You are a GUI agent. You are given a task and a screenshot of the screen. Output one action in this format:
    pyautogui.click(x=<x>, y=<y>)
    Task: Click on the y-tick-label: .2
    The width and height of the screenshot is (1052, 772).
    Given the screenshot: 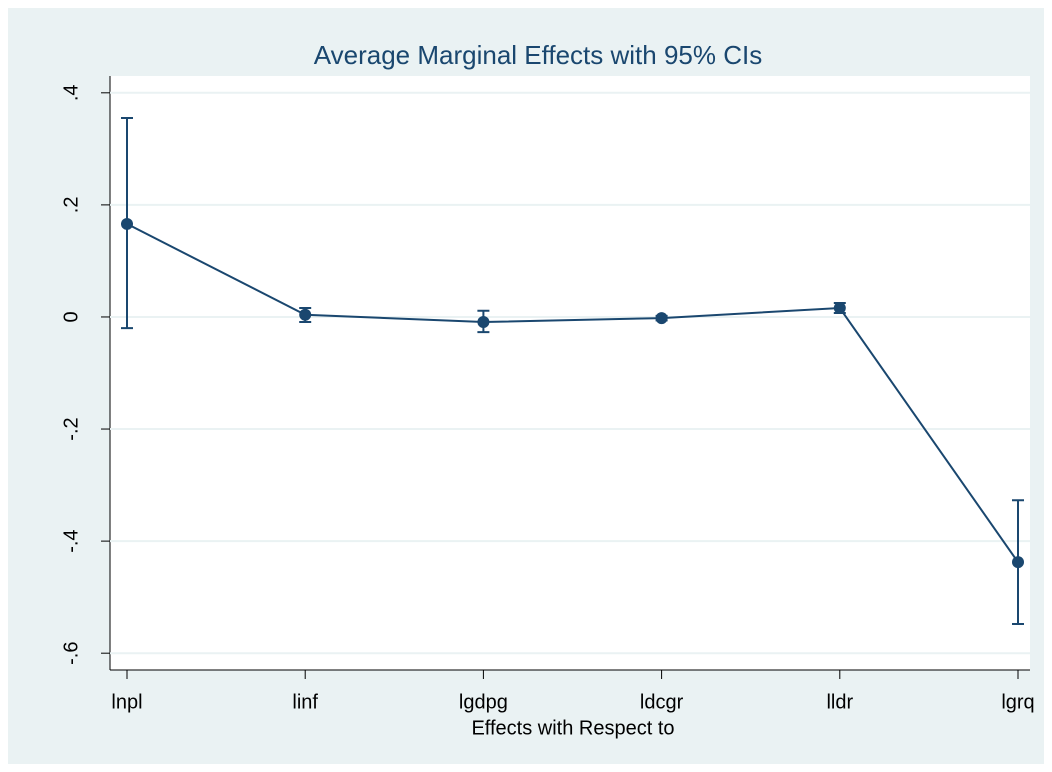 What is the action you would take?
    pyautogui.click(x=71, y=205)
    